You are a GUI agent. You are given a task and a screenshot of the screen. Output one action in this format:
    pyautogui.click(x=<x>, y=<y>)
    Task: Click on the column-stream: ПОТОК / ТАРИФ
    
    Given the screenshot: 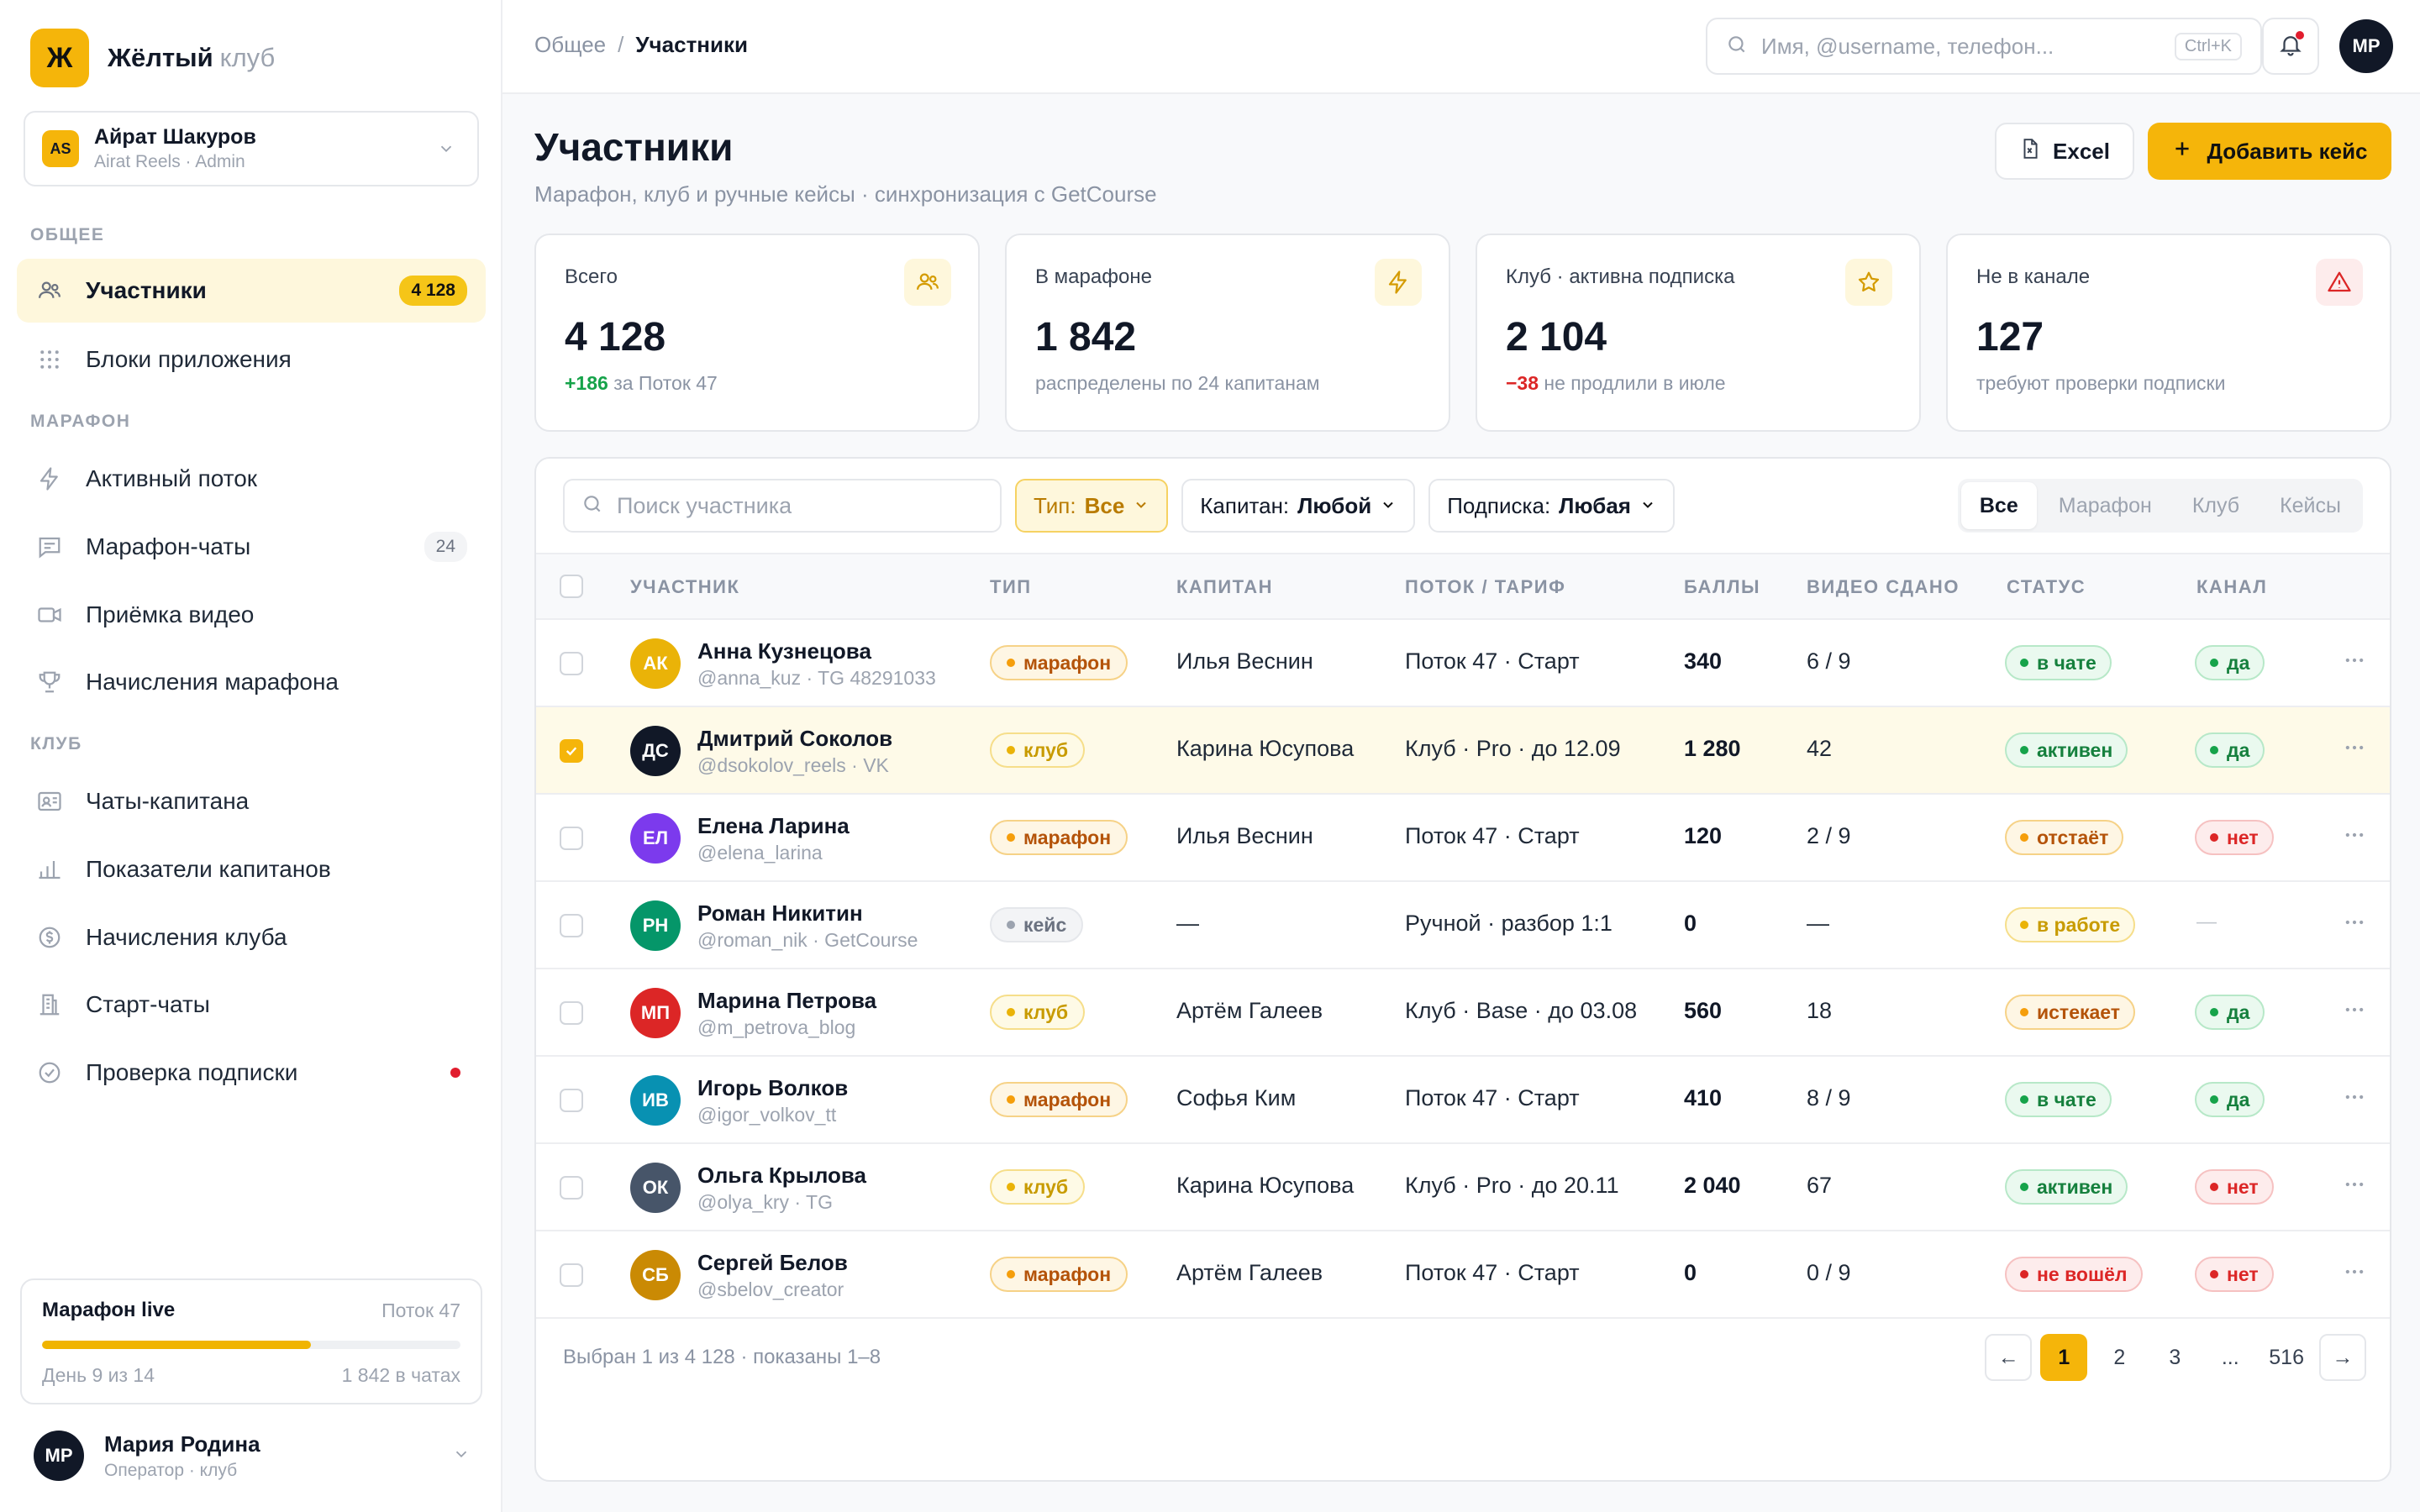 What is the action you would take?
    pyautogui.click(x=1485, y=586)
    